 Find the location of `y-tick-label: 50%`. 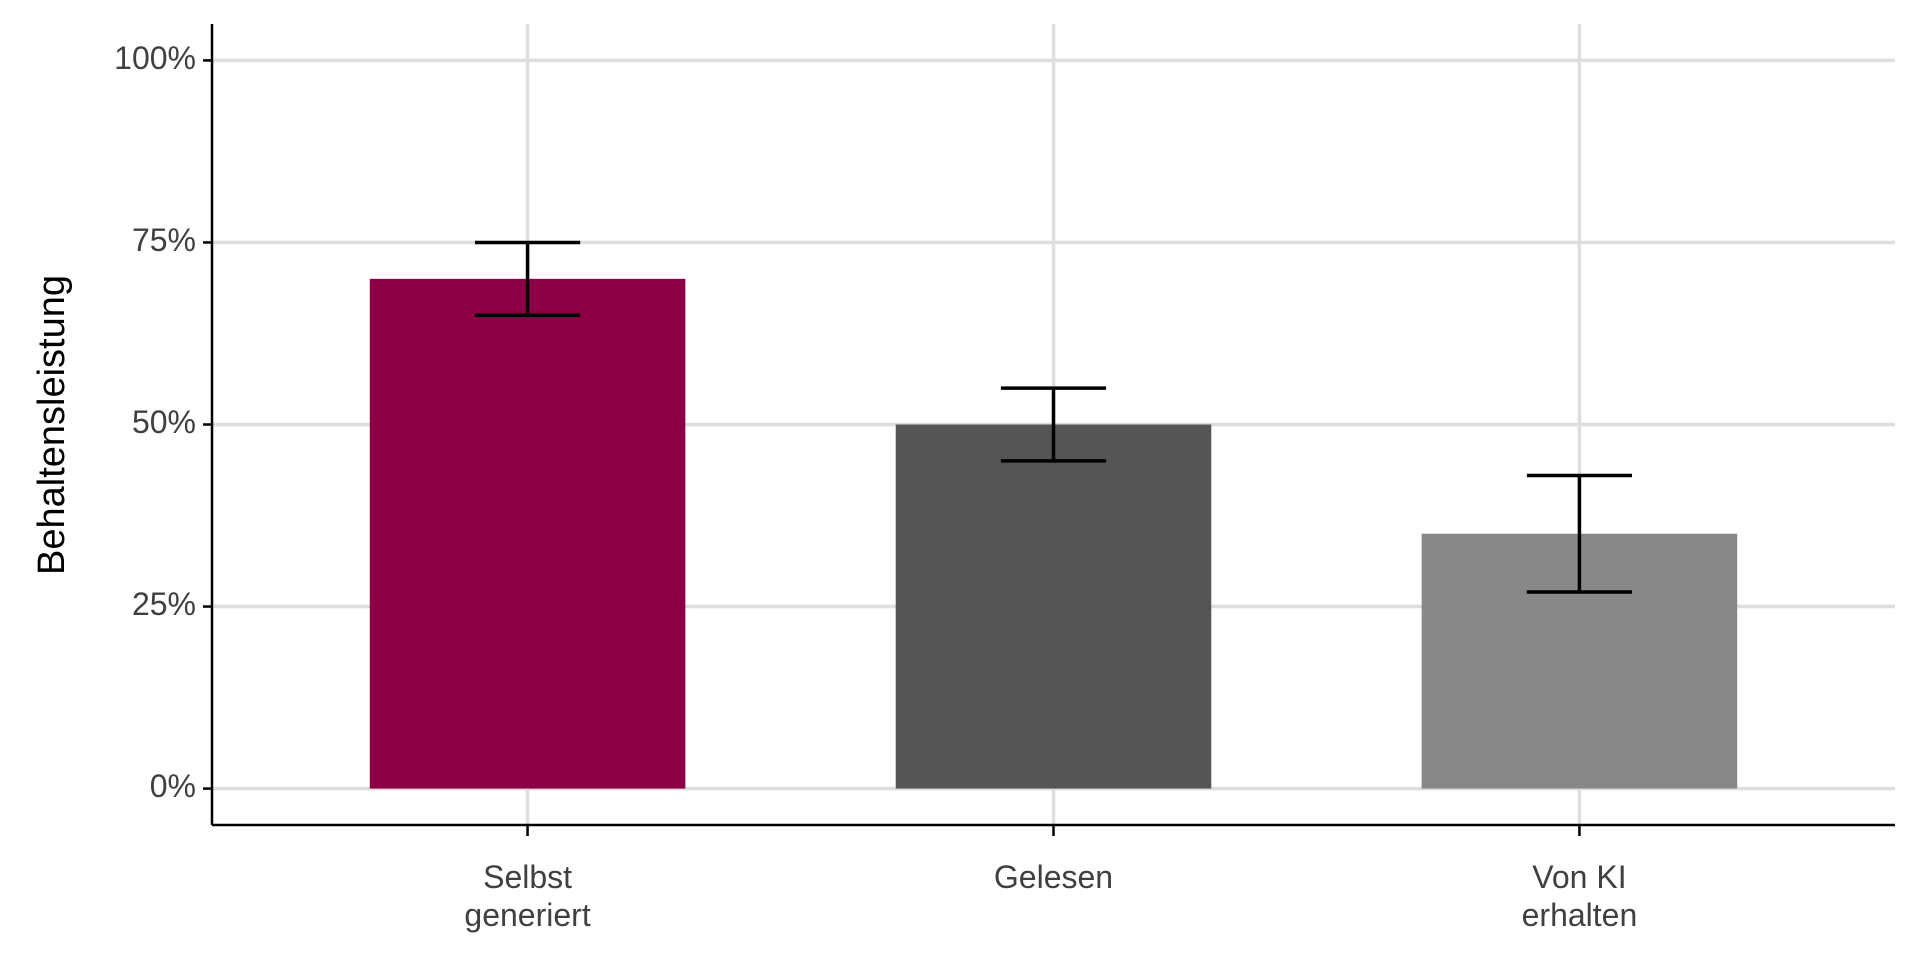

y-tick-label: 50% is located at coordinates (164, 422).